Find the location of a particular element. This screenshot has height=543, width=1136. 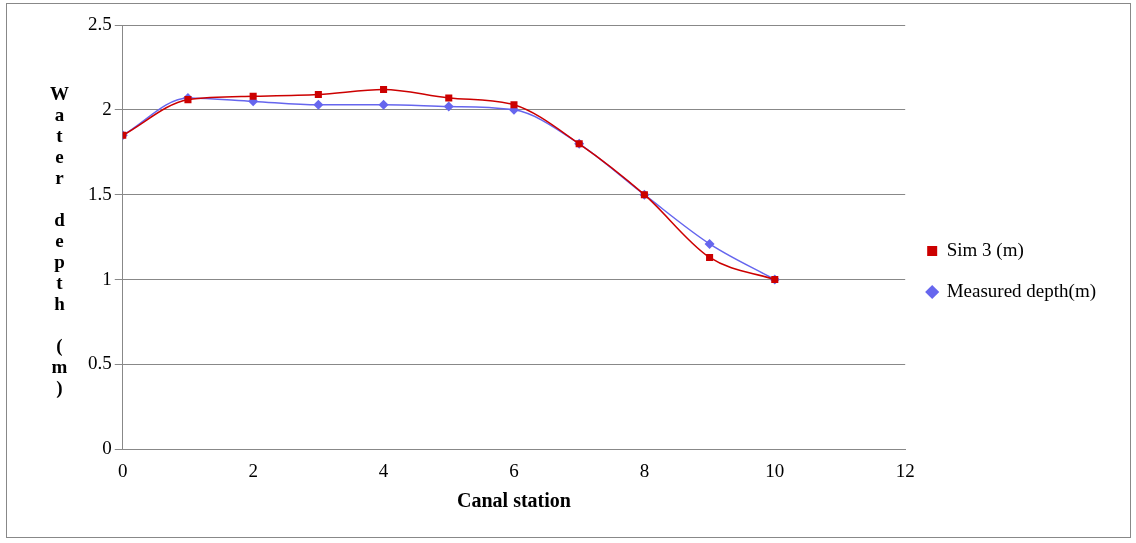

x-tick-label: 4 is located at coordinates (383, 470).